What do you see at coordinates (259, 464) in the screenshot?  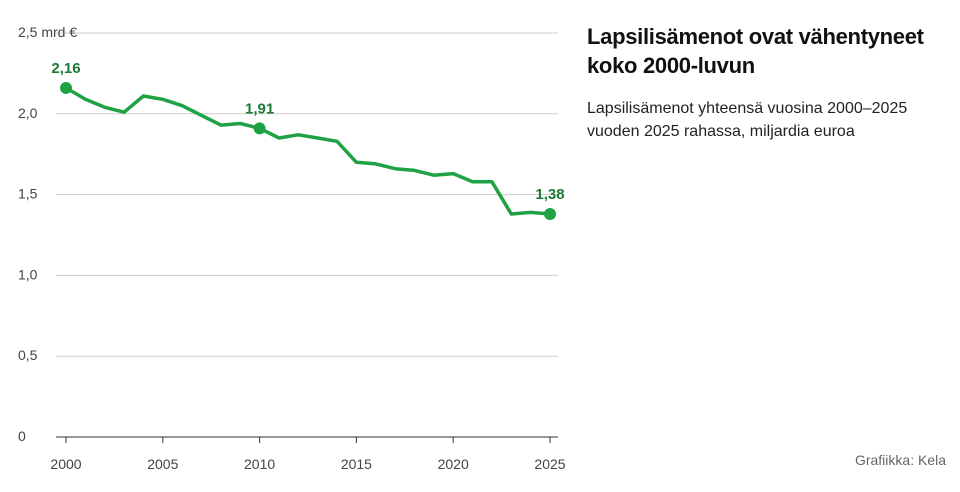 I see `x-tick-label: 2010` at bounding box center [259, 464].